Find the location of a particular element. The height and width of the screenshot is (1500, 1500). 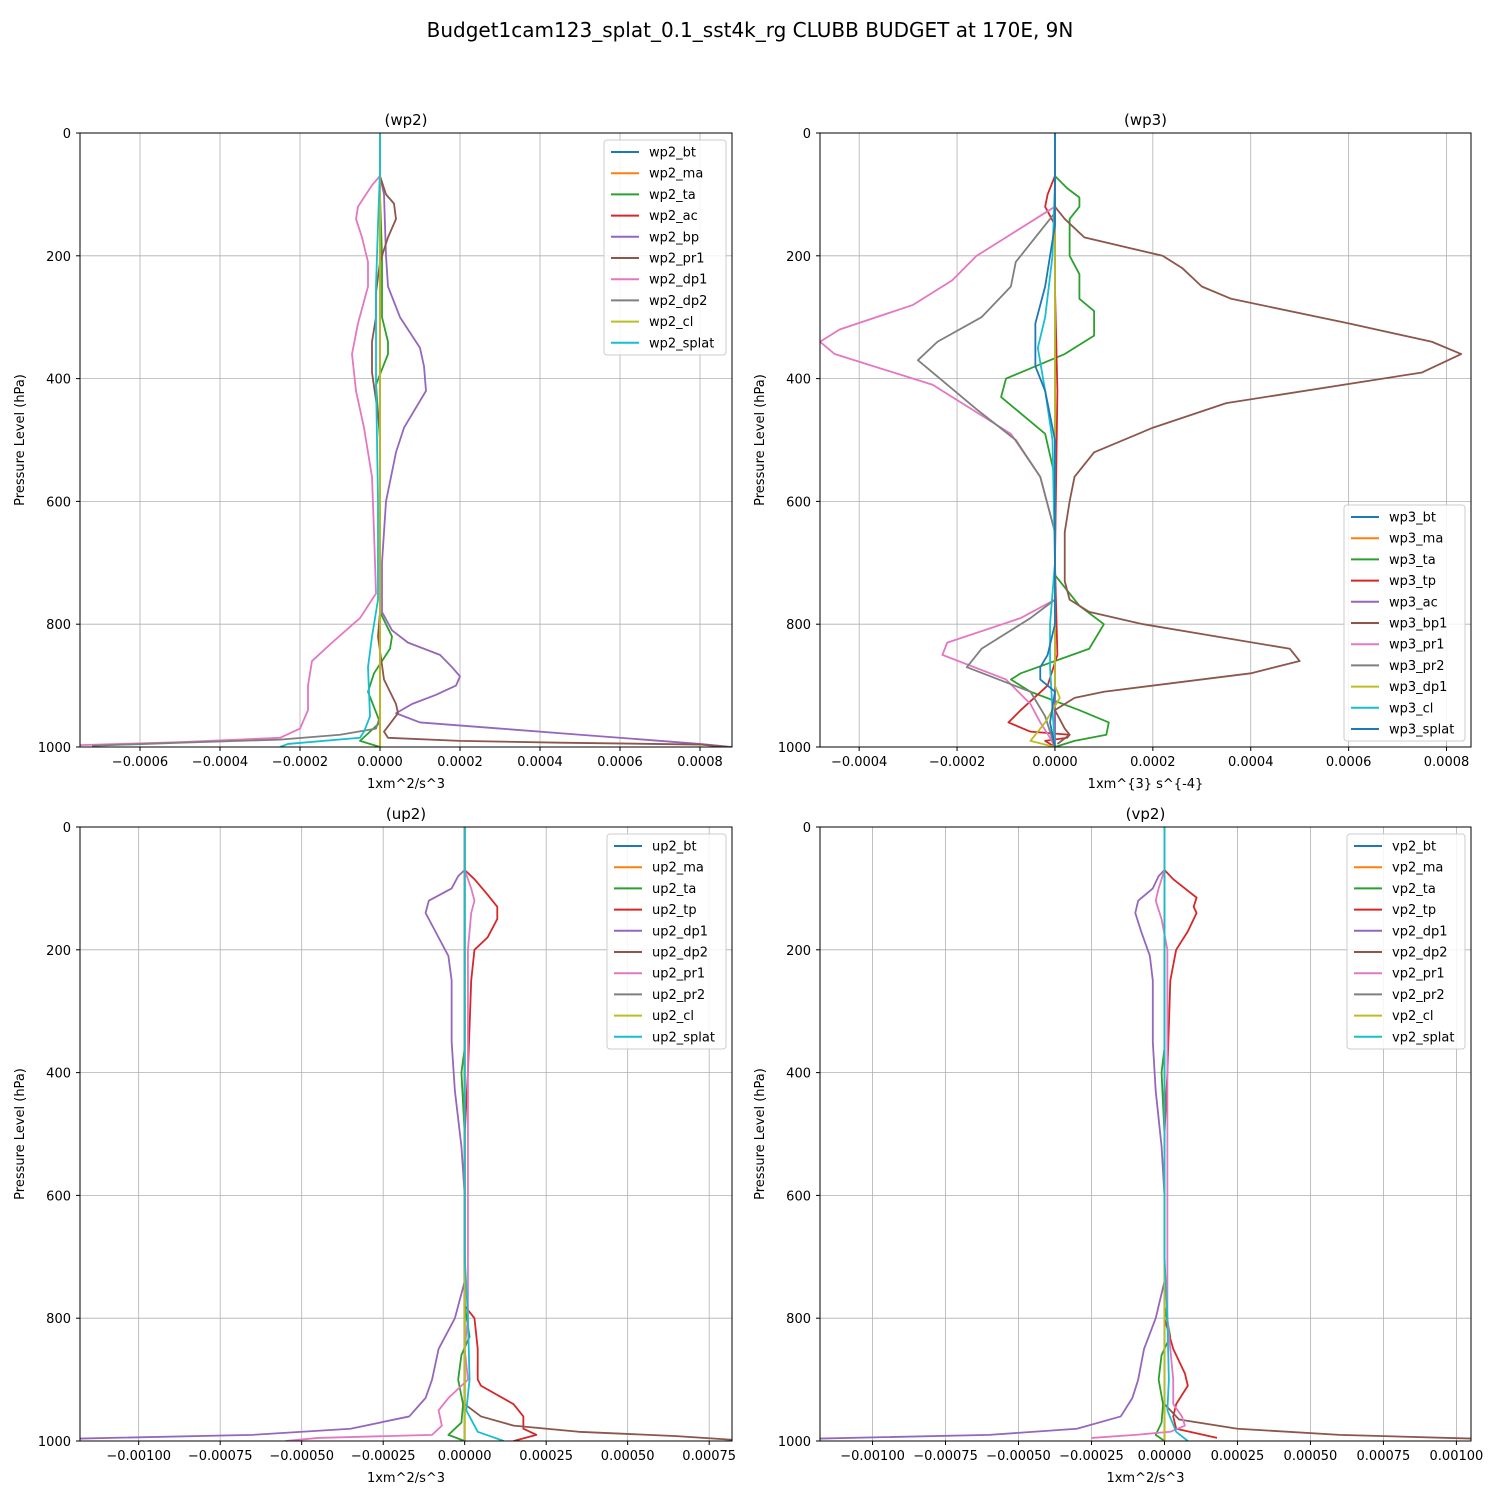

series-line-wp2_bp is located at coordinates (555, 440).